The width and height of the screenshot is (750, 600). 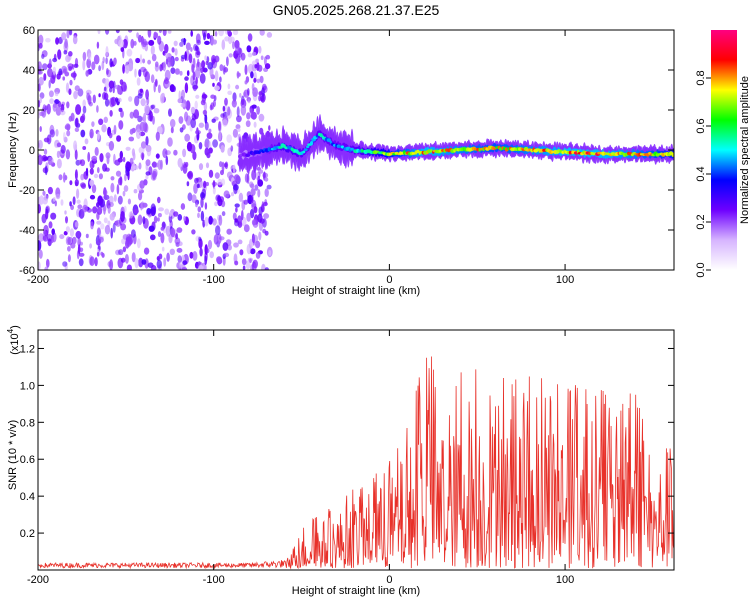 What do you see at coordinates (13, 340) in the screenshot?
I see `snr-multiplier: (x104)` at bounding box center [13, 340].